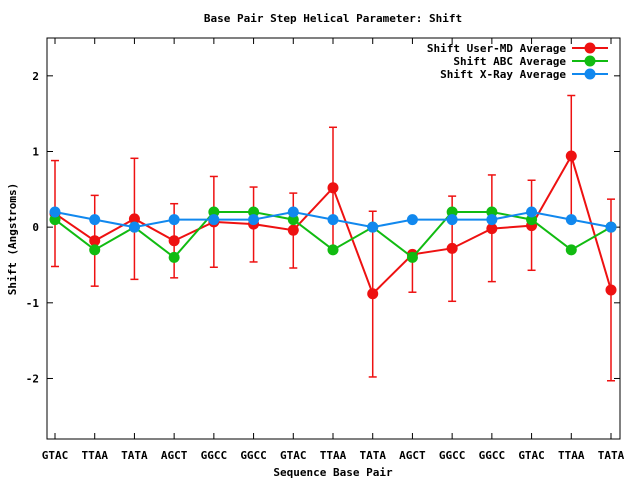 The image size is (640, 485). Describe the element at coordinates (12, 239) in the screenshot. I see `y-axis-label: Shift (Angstroms)` at that location.